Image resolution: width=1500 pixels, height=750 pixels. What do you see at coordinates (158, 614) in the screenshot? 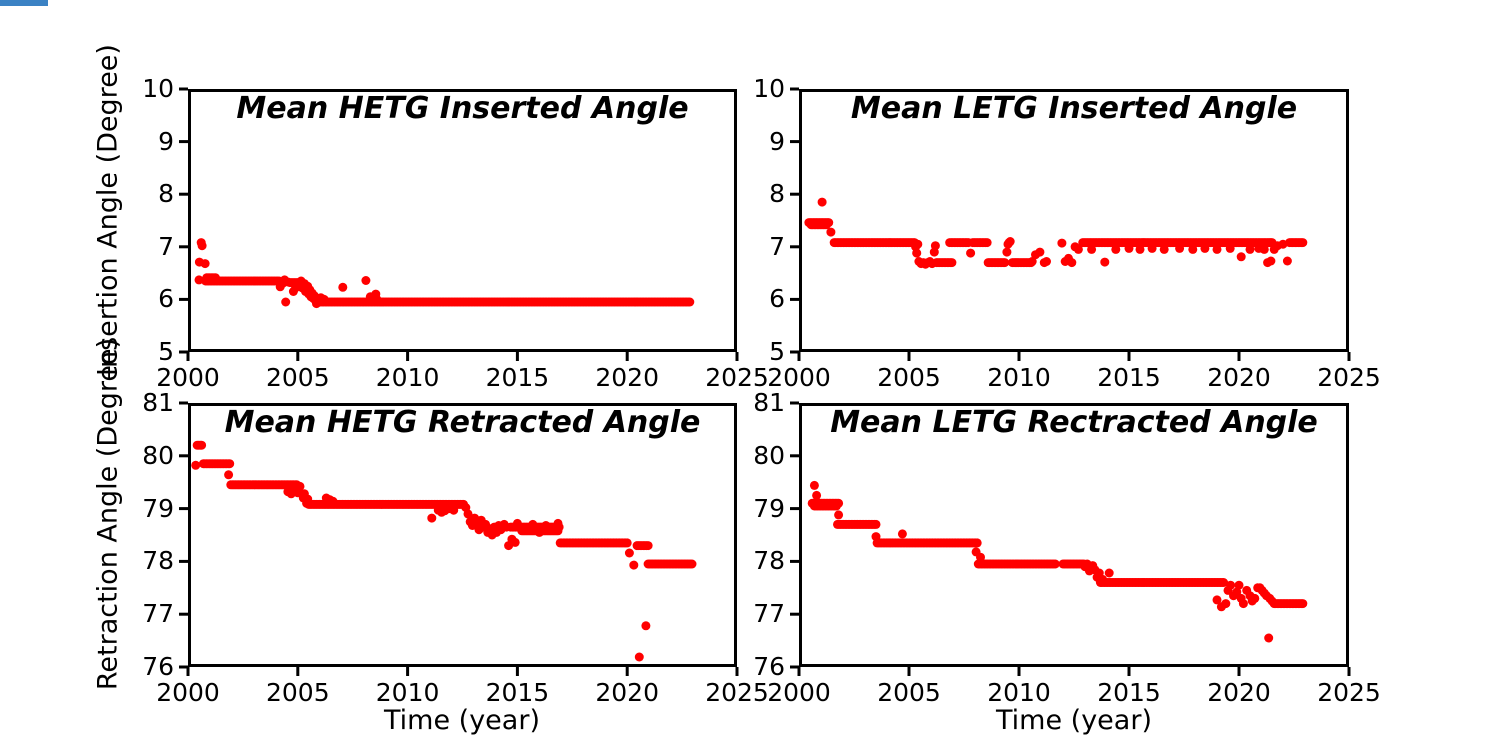
I see `y-tick-label: 77` at bounding box center [158, 614].